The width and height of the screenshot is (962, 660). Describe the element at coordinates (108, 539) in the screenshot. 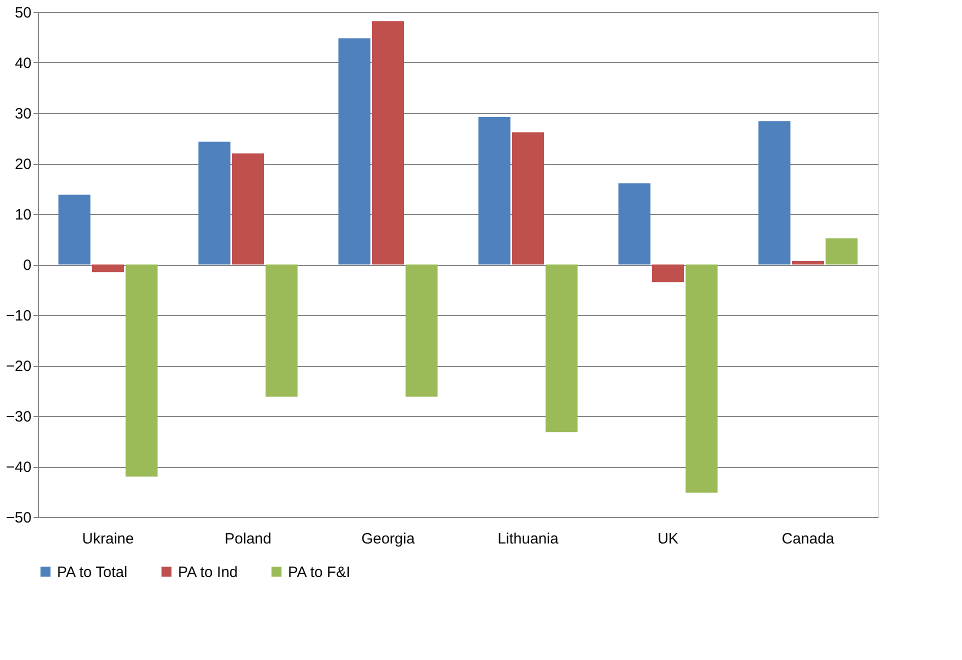

I see `x-tick-label: Ukraine` at that location.